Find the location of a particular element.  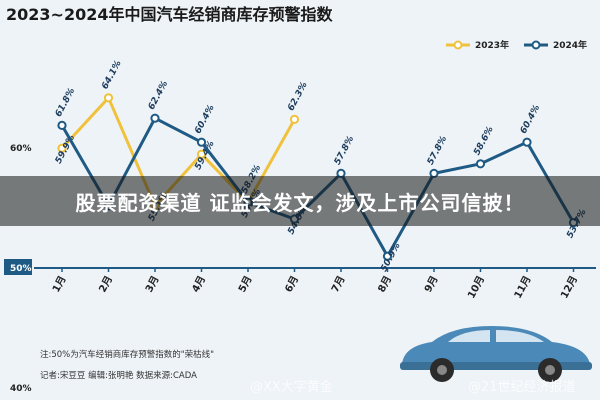

xtick-label: 4月 is located at coordinates (199, 284).